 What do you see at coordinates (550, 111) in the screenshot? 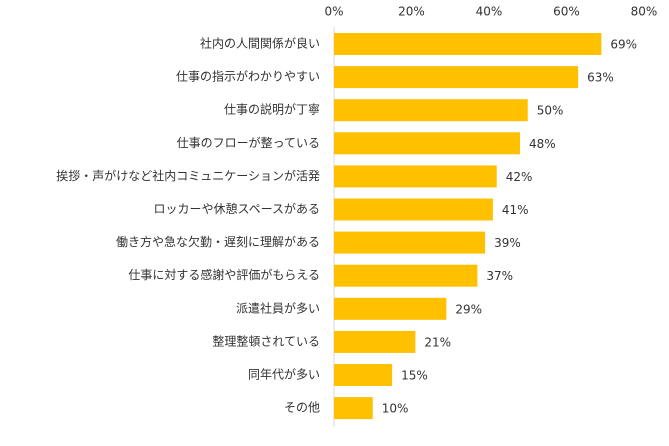
I see `data-label: 50%` at bounding box center [550, 111].